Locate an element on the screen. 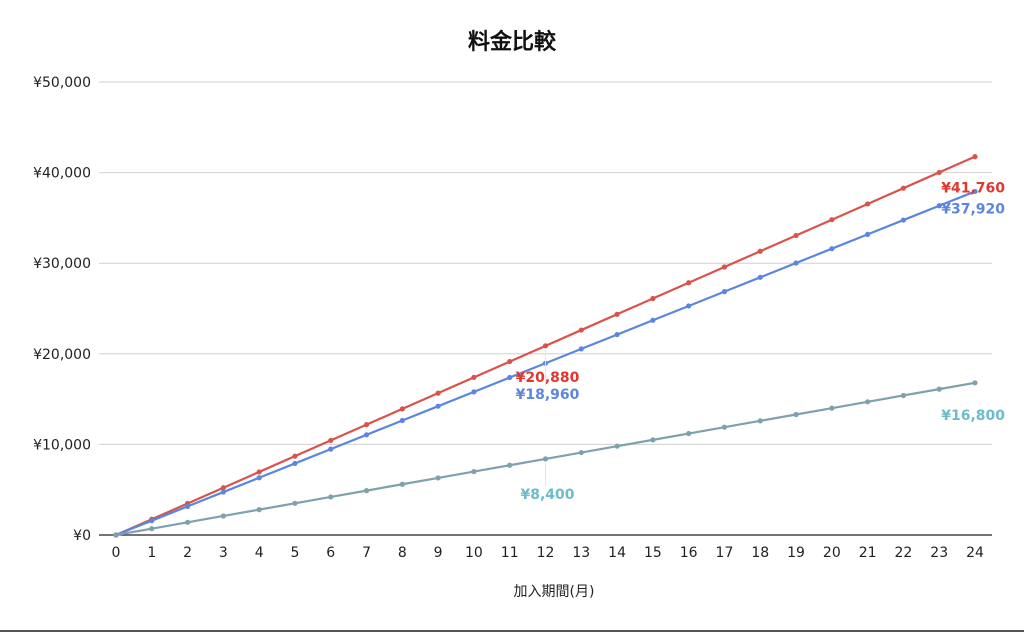  x-tick-label: 0 is located at coordinates (116, 553).